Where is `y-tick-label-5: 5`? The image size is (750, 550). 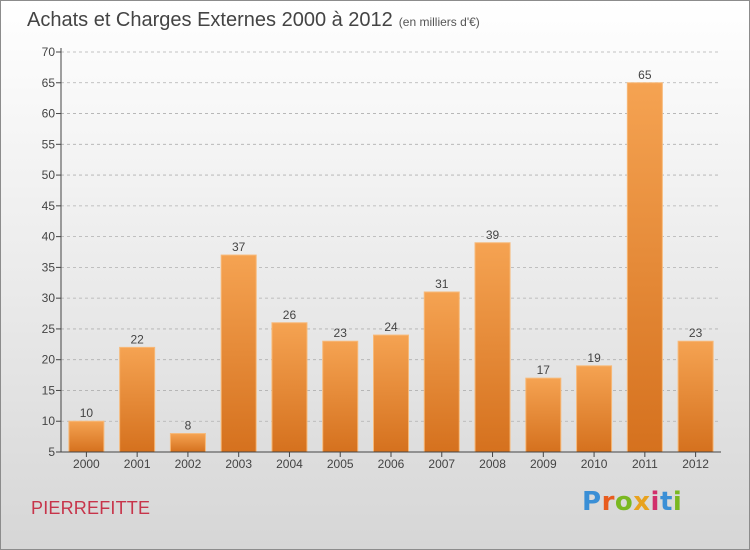 y-tick-label-5: 5 is located at coordinates (51, 452).